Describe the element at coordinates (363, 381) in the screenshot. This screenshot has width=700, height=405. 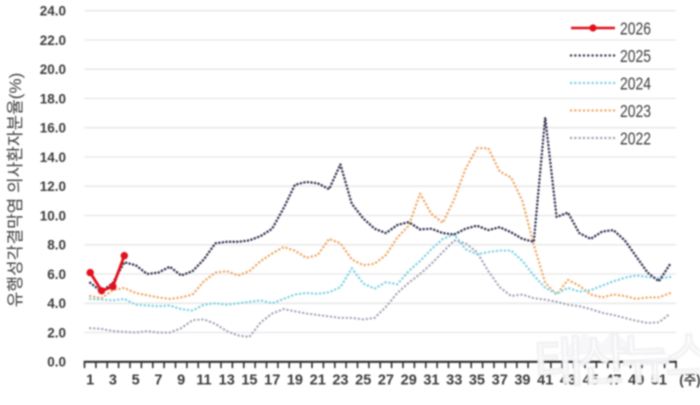
I see `svg-text: 25` at that location.